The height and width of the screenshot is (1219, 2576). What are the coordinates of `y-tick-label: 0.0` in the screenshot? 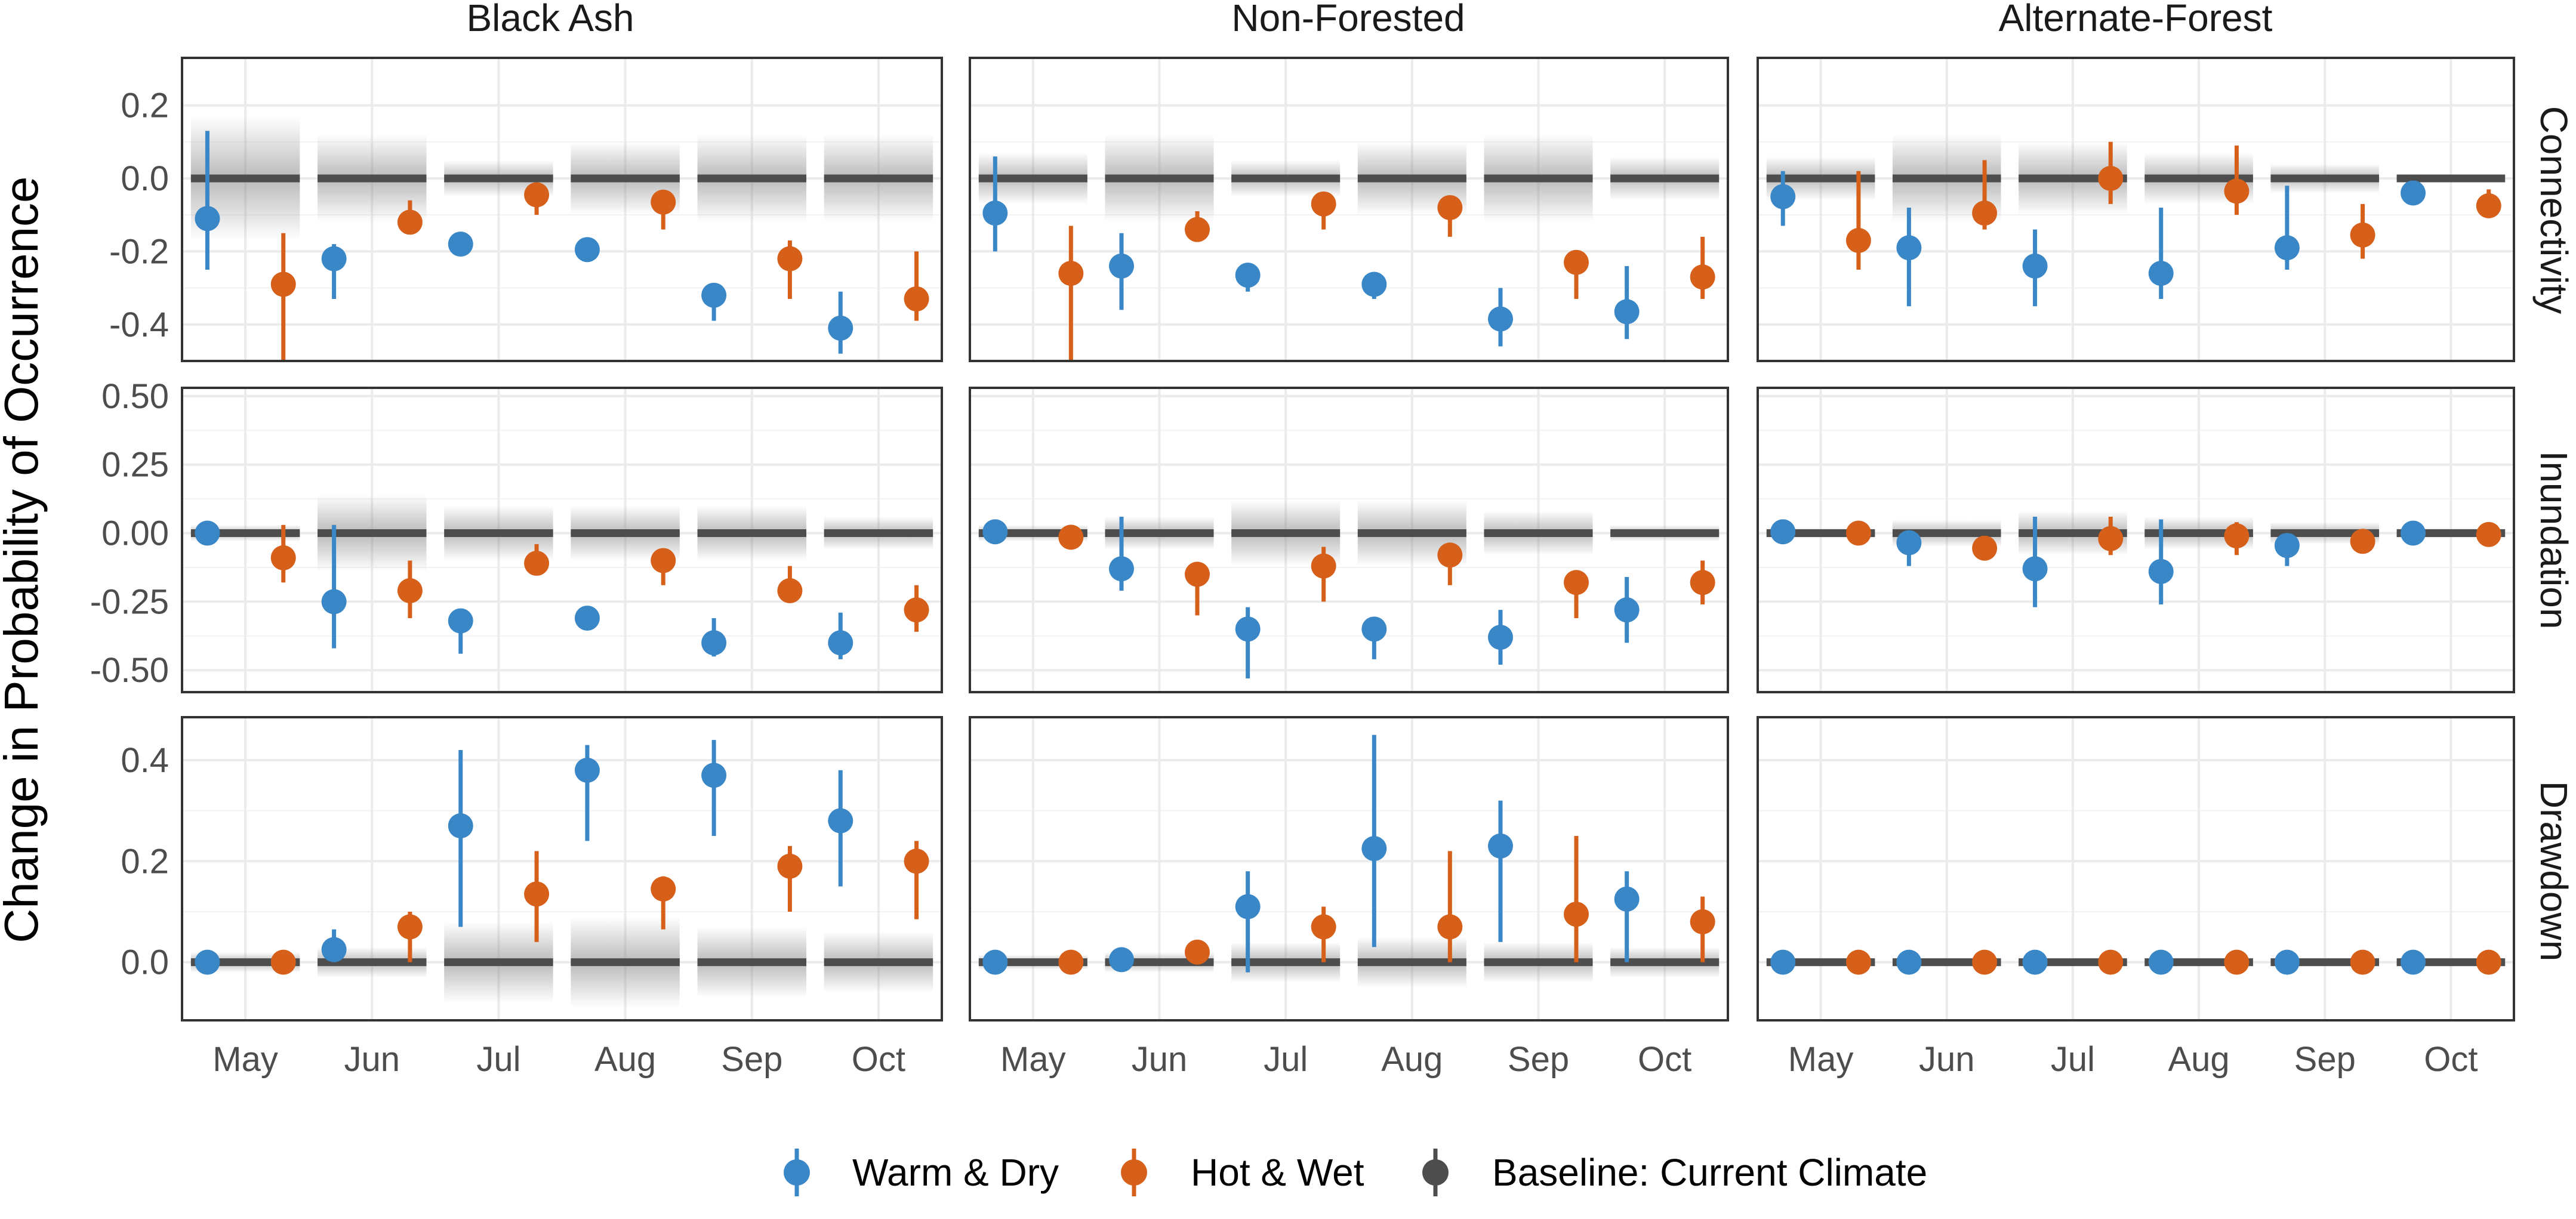 It's located at (145, 178).